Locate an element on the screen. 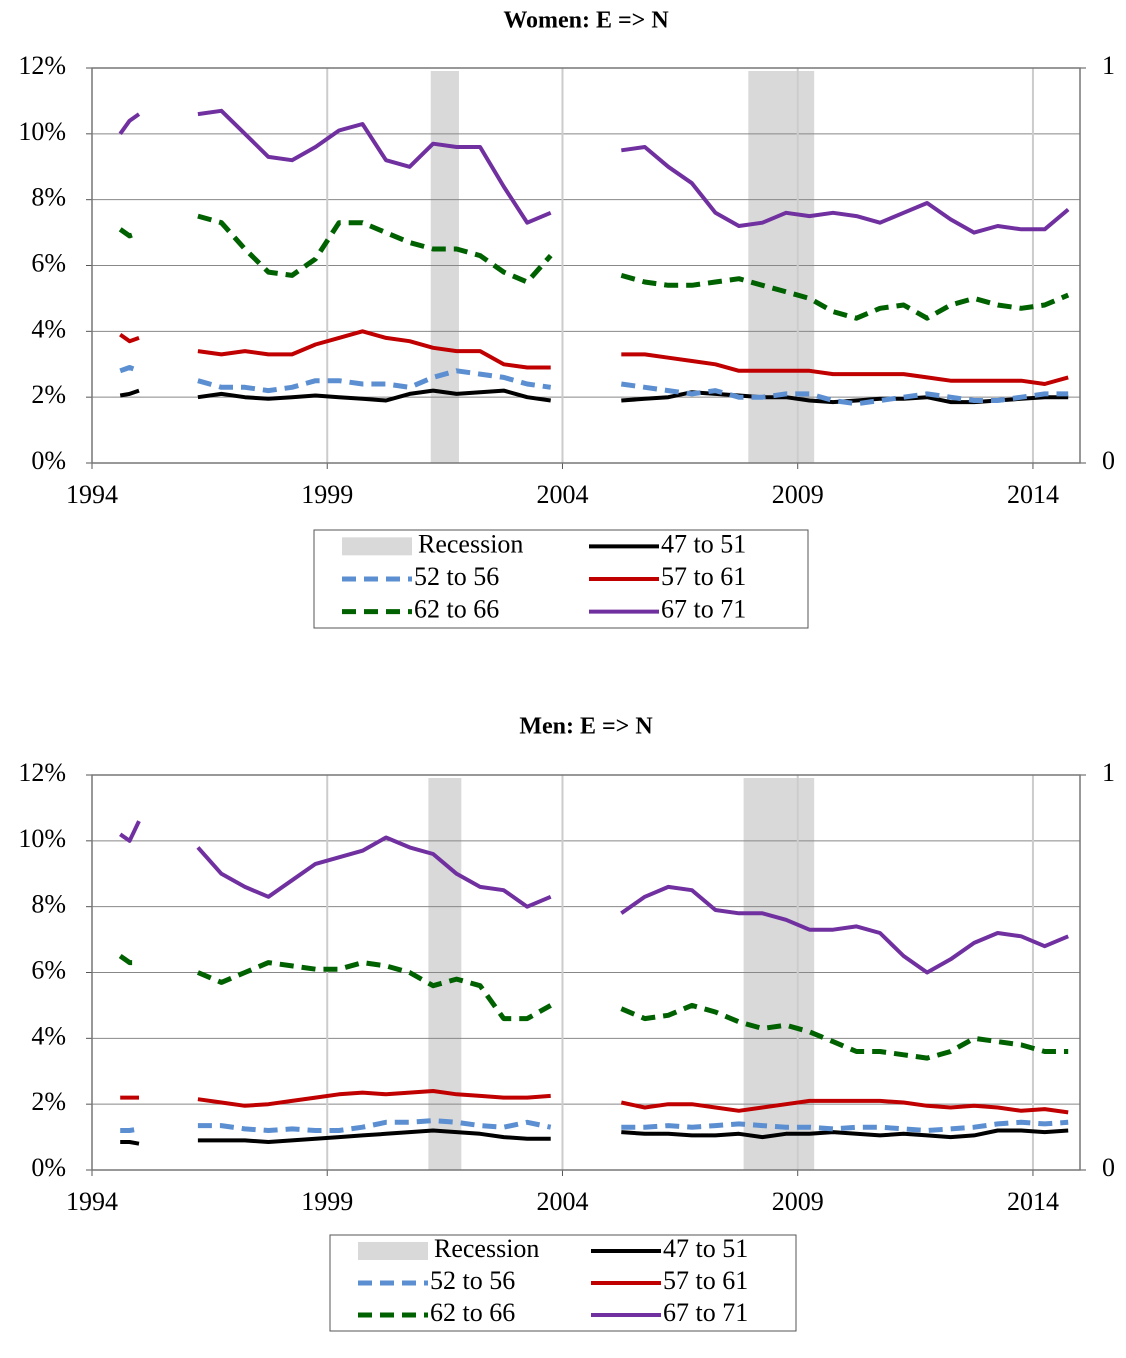 The height and width of the screenshot is (1358, 1126). chart-title: Men: E => N is located at coordinates (586, 727).